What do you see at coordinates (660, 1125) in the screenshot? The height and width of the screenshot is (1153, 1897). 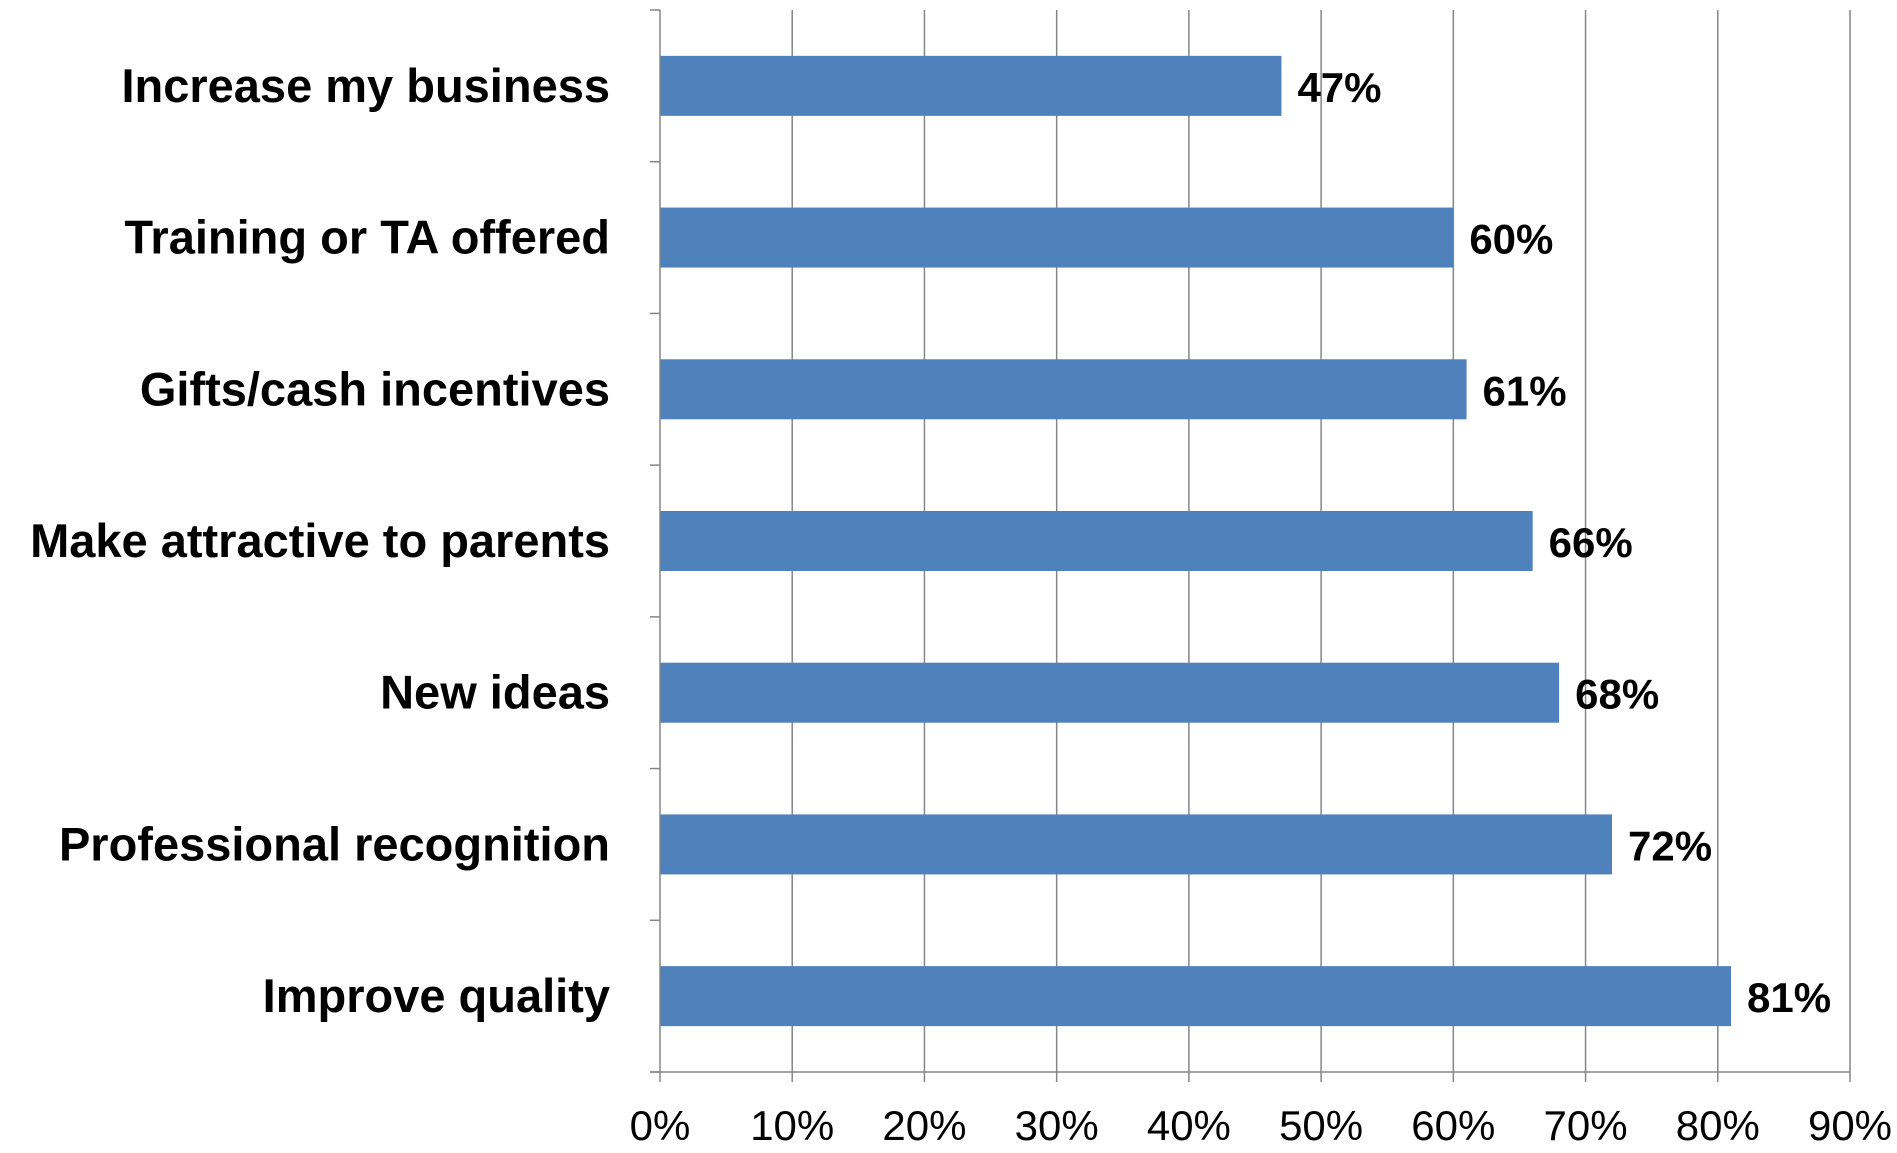 I see `x-tick-label: 0%` at bounding box center [660, 1125].